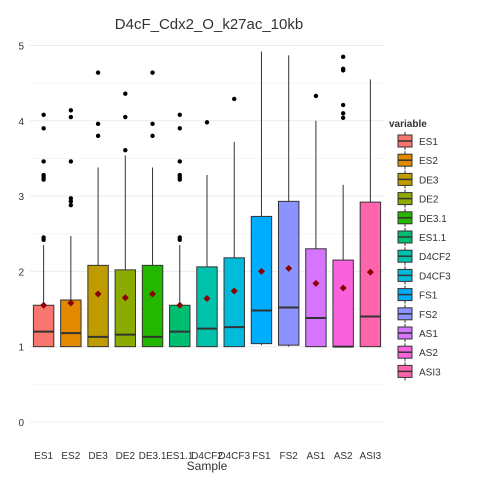 This screenshot has height=480, width=480. I want to click on legend-label: D4CF2, so click(435, 257).